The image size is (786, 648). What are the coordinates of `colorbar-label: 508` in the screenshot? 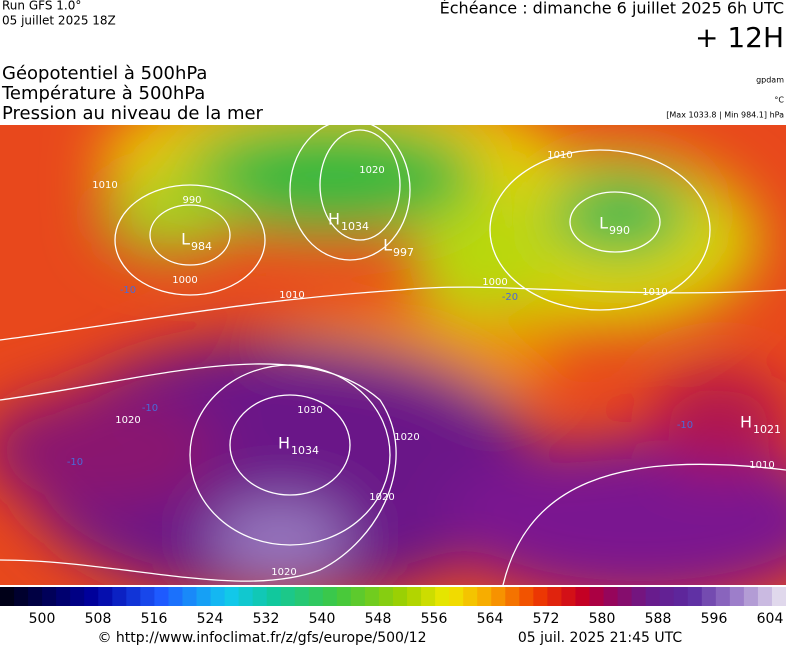 It's located at (98, 619).